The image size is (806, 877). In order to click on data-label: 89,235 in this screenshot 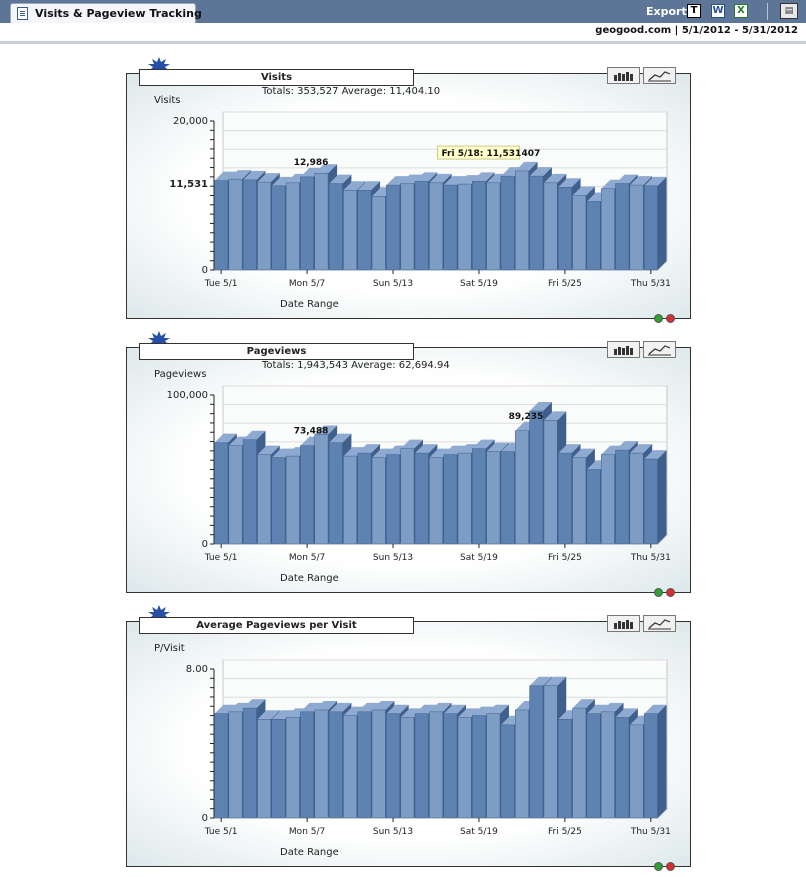, I will do `click(526, 417)`.